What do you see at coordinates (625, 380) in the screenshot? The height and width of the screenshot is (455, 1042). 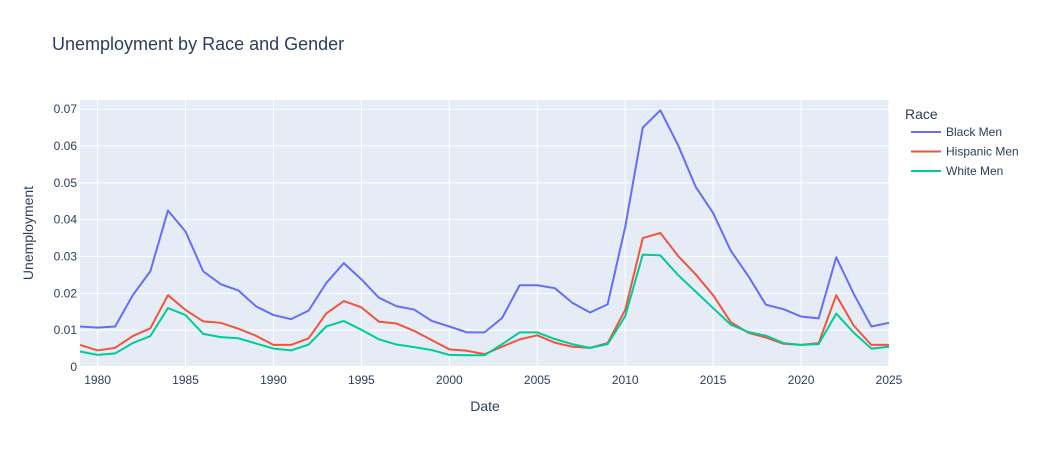 I see `x-tick-label: 2010` at bounding box center [625, 380].